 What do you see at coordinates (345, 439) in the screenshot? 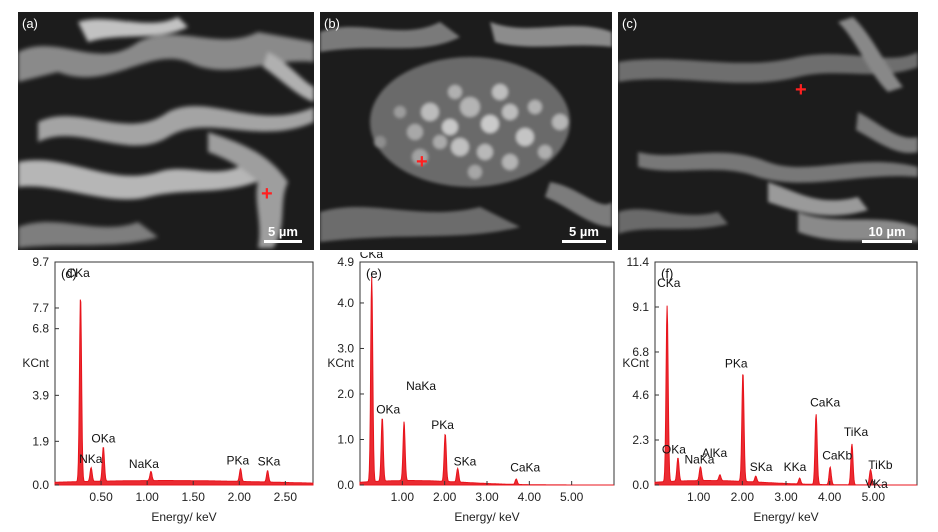
I see `y-tick-label: 1.0` at bounding box center [345, 439].